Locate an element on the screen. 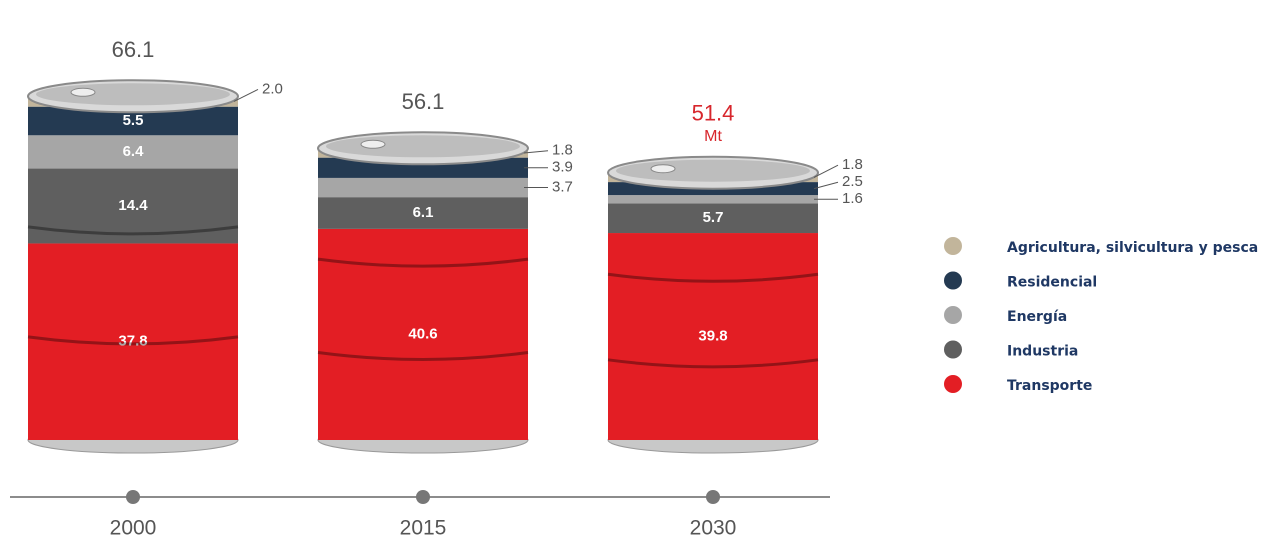 The image size is (1285, 544). value-label: 37.8 is located at coordinates (132, 341).